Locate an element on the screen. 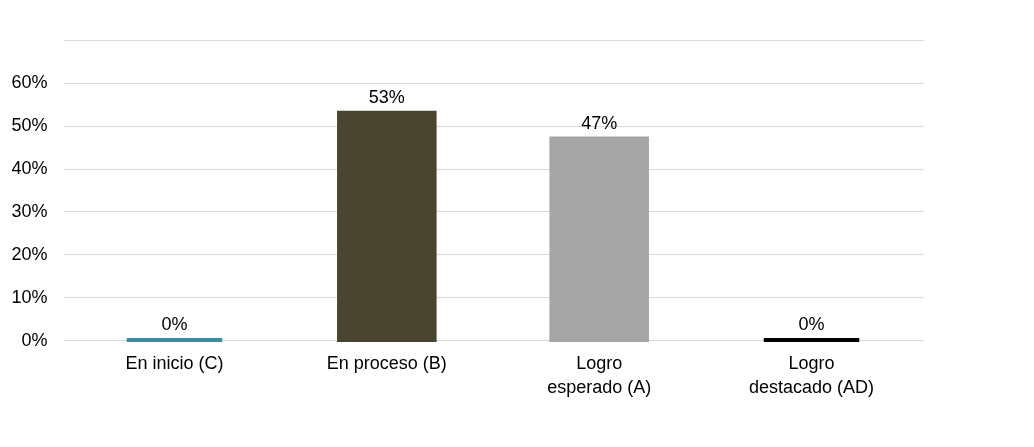 The image size is (1034, 447). data-label: 47% is located at coordinates (599, 122).